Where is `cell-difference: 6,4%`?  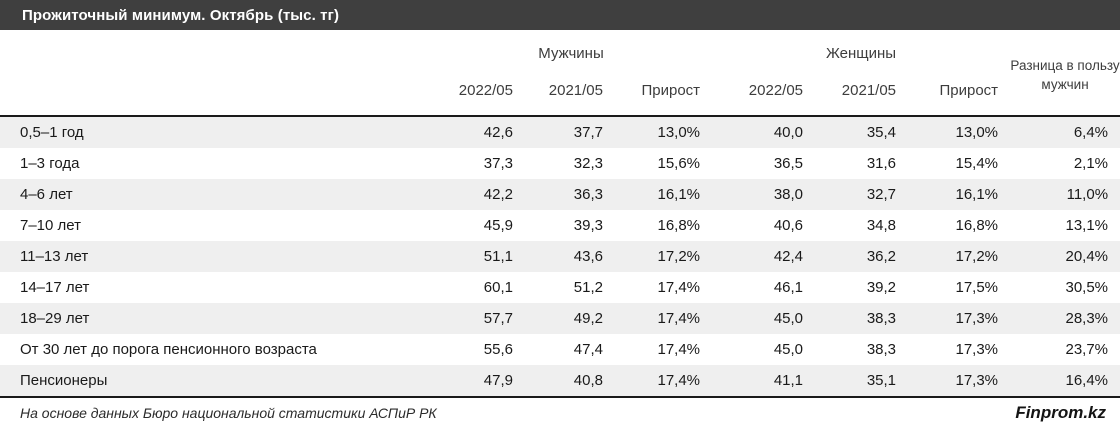
cell-difference: 6,4% is located at coordinates (1091, 132).